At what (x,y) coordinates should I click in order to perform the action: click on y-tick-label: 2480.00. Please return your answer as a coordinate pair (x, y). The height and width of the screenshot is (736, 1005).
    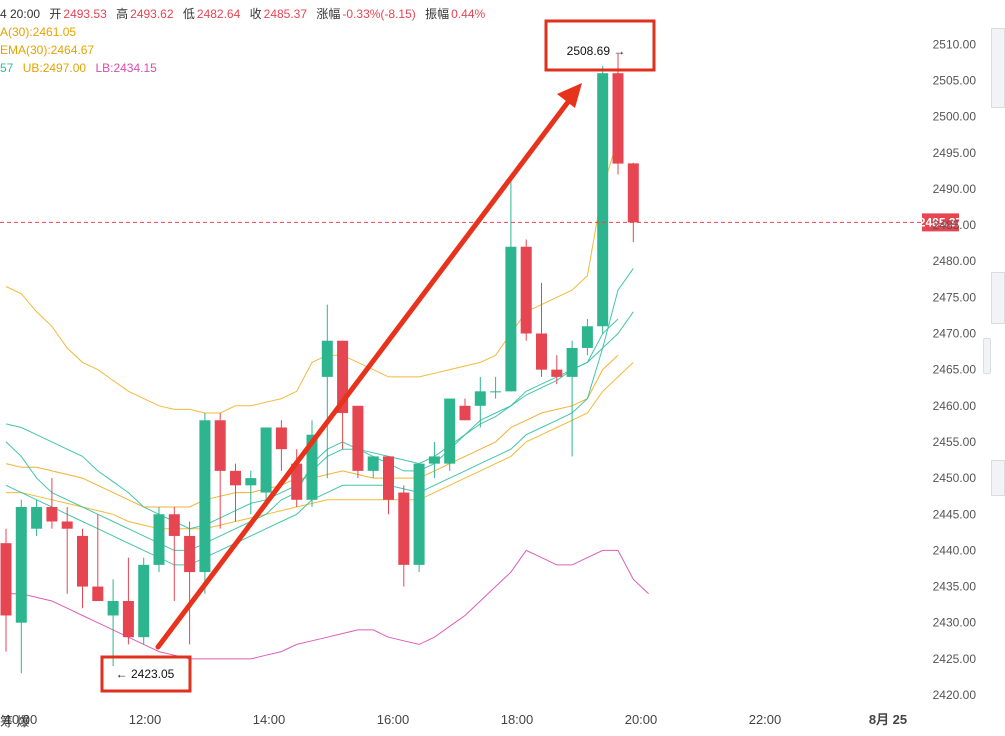
    Looking at the image, I should click on (955, 261).